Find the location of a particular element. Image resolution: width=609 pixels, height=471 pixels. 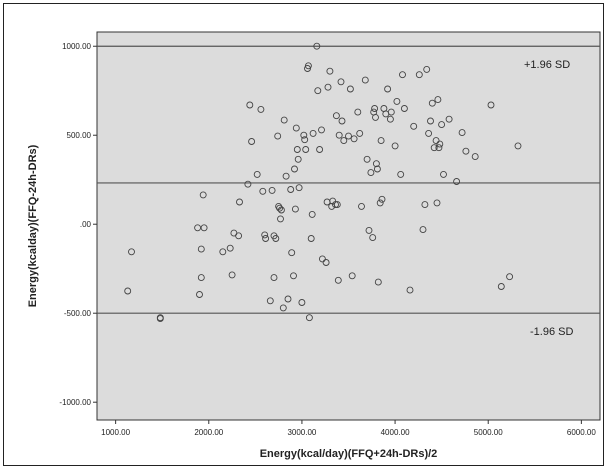

x-tick-label-1: 2000.00 is located at coordinates (208, 432).